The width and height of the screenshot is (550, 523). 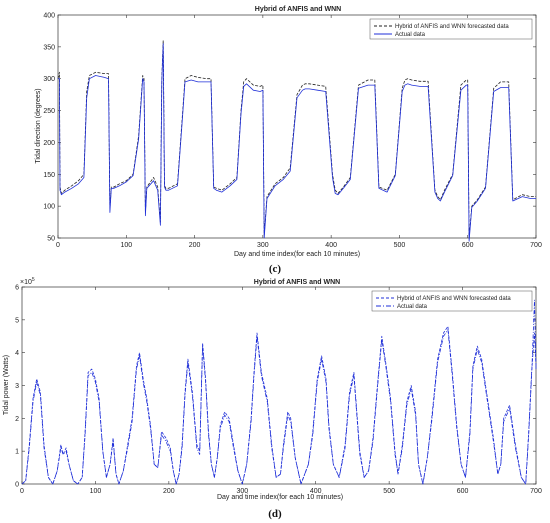 I want to click on chart-d-xtick-label: 400, so click(x=316, y=491).